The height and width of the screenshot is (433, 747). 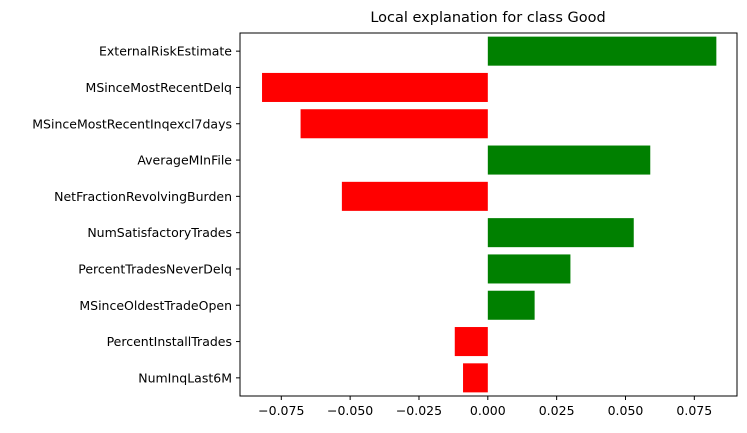 What do you see at coordinates (281, 410) in the screenshot?
I see `x-tick-label: −0.075` at bounding box center [281, 410].